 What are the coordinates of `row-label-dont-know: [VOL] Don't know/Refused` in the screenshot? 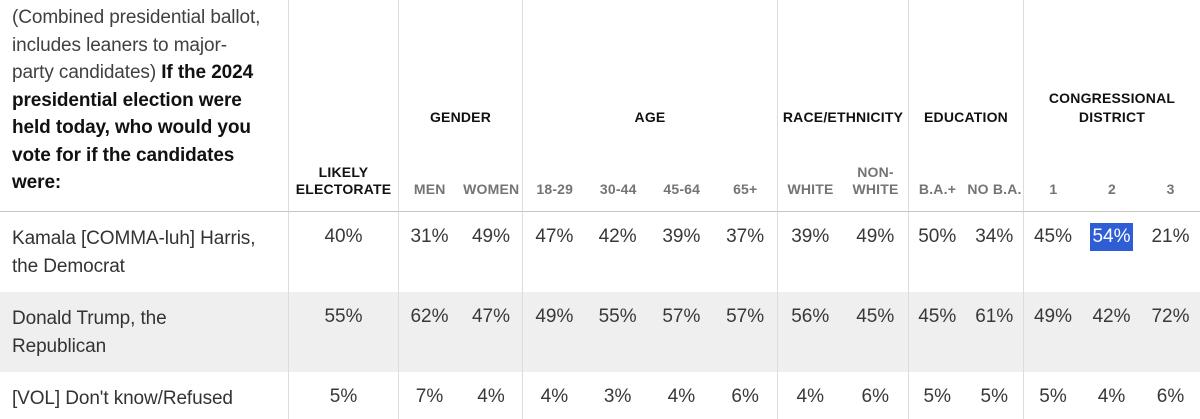 It's located at (122, 398).